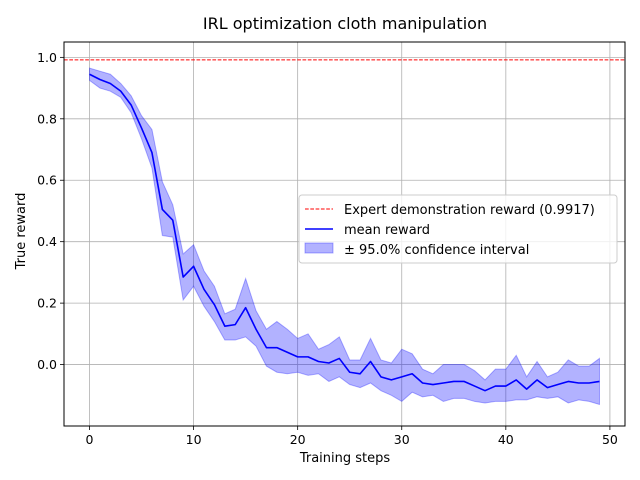  I want to click on legend-band-swatch, so click(319, 248).